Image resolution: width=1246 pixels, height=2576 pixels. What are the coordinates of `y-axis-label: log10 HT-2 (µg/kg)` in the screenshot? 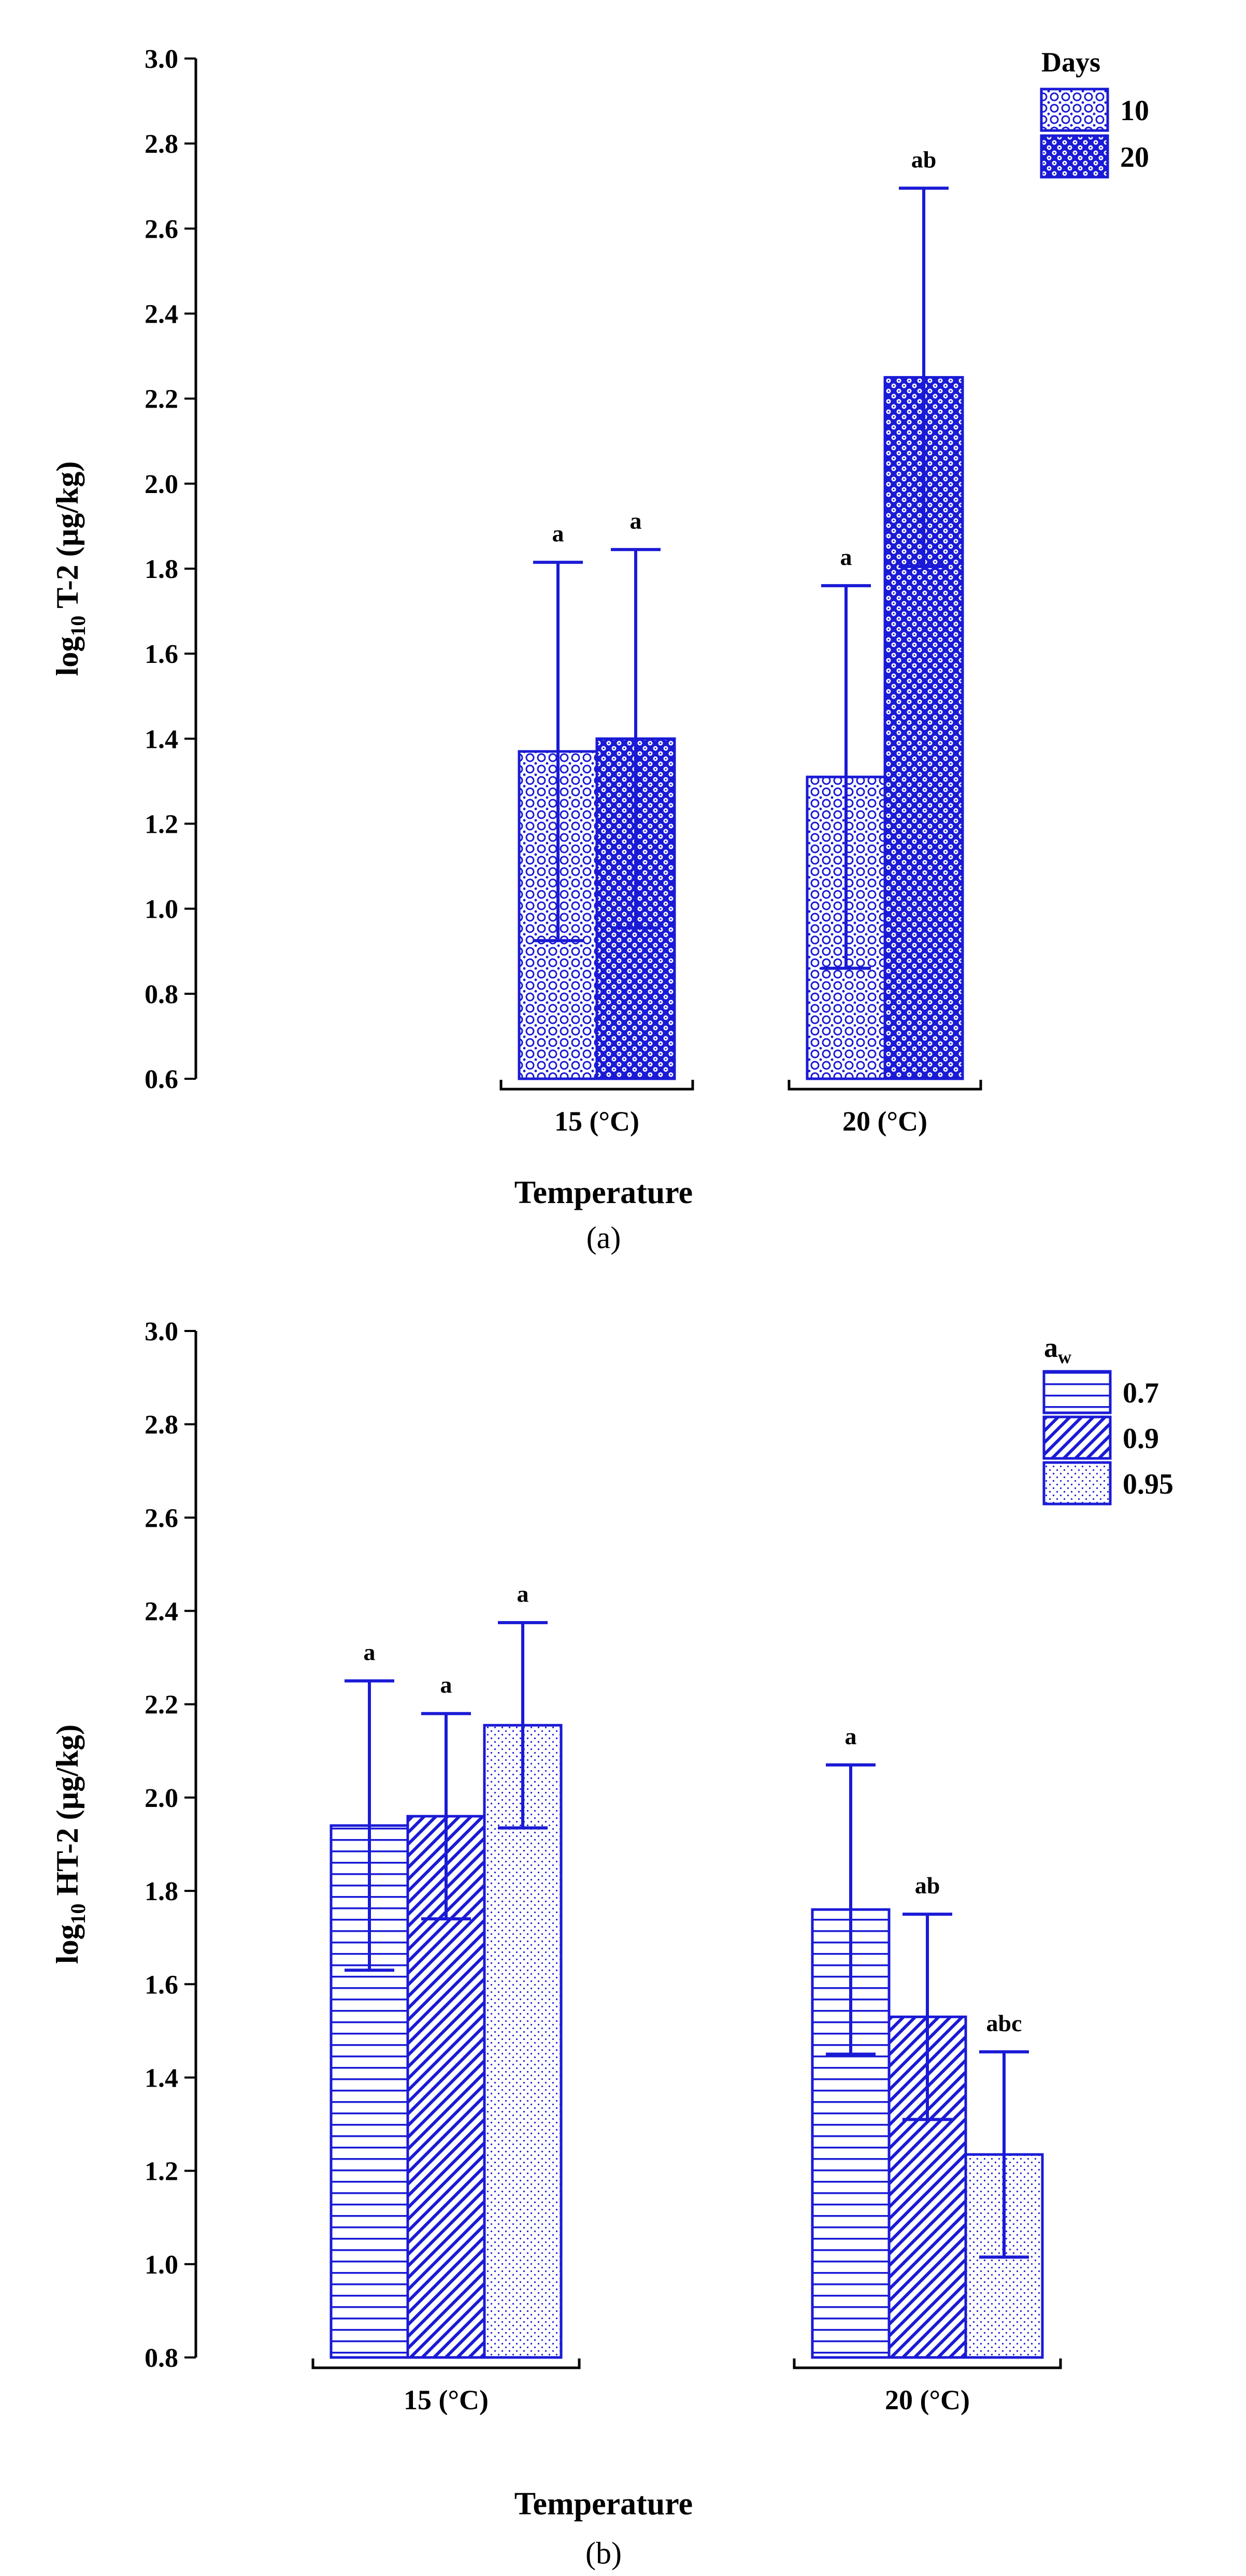 It's located at (70, 1845).